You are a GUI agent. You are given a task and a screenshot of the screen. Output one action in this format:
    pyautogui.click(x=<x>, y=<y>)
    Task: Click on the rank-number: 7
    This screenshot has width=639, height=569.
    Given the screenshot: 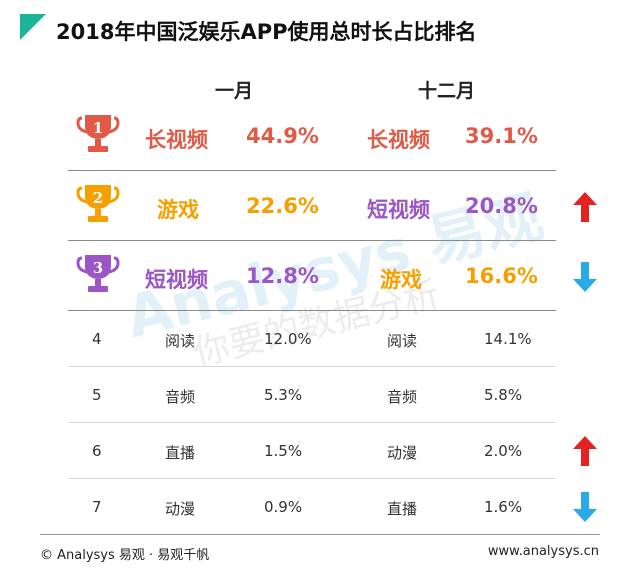 What is the action you would take?
    pyautogui.click(x=97, y=507)
    